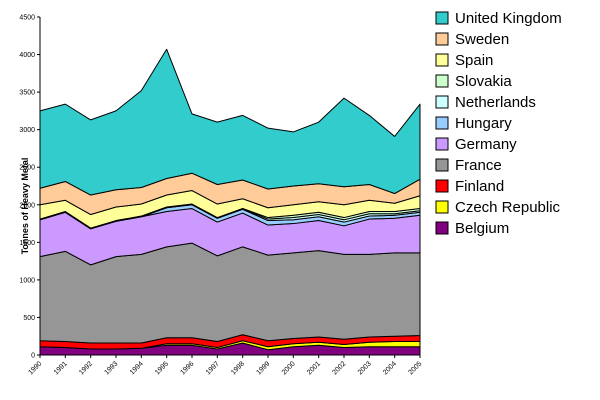 The width and height of the screenshot is (600, 400). What do you see at coordinates (482, 39) in the screenshot?
I see `legend-label: Sweden` at bounding box center [482, 39].